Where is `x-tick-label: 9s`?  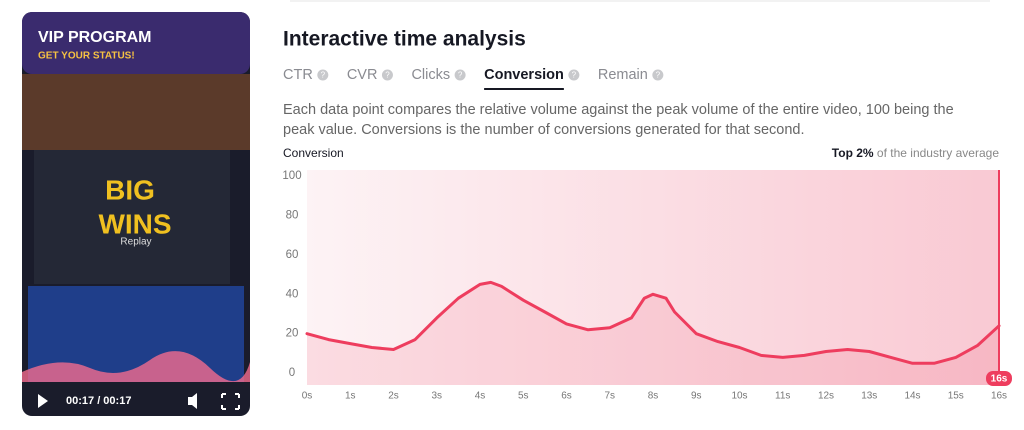 x-tick-label: 9s is located at coordinates (696, 396).